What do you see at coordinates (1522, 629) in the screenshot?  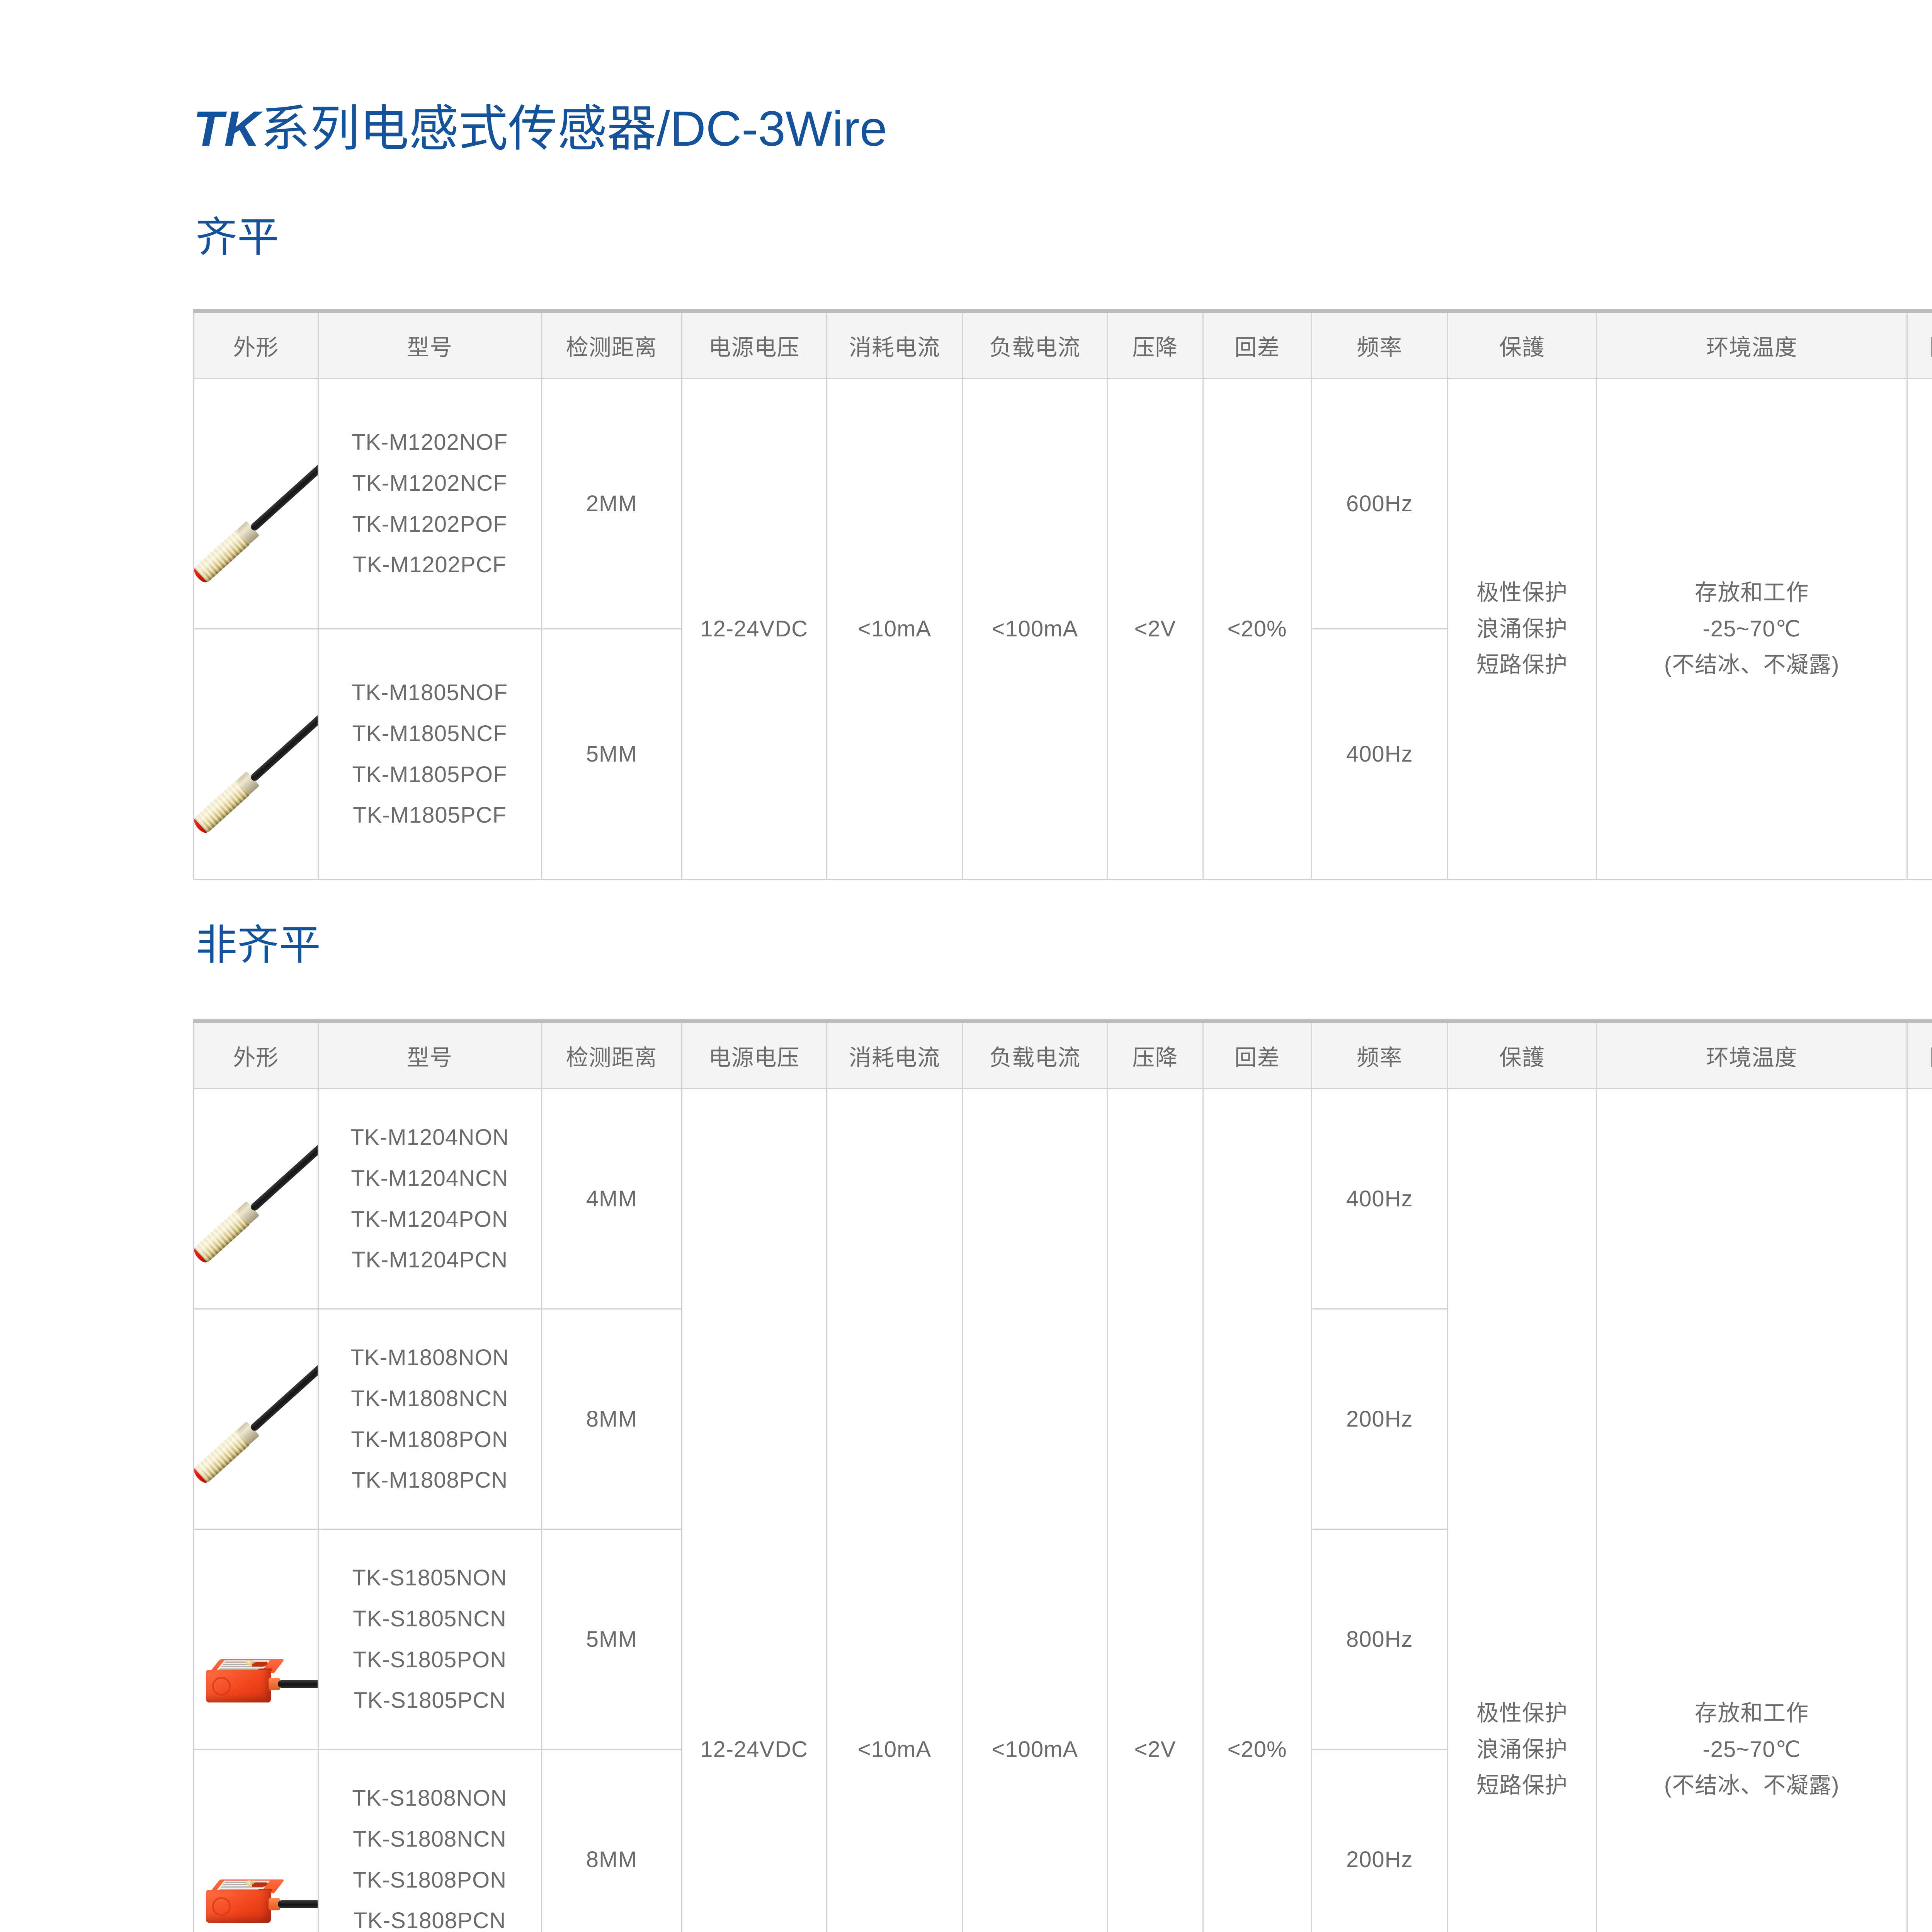 I see `protection-cell: 极性保护 浪涌保护 短路保护` at bounding box center [1522, 629].